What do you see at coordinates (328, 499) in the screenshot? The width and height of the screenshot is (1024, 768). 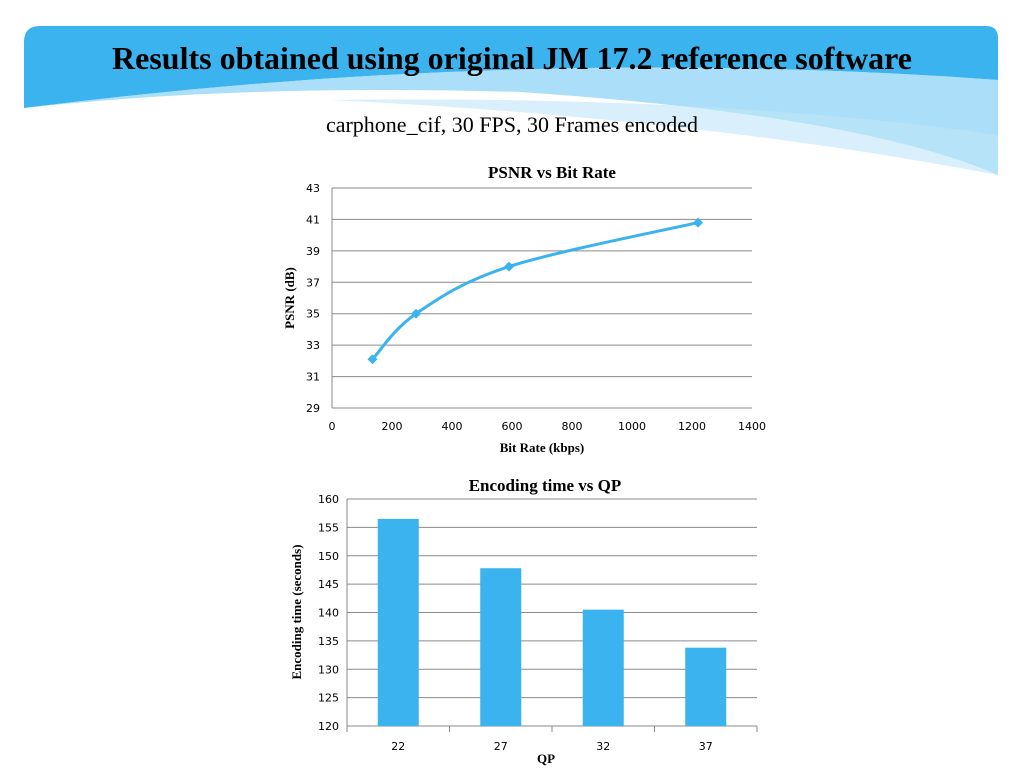 I see `y-tick-label: 160` at bounding box center [328, 499].